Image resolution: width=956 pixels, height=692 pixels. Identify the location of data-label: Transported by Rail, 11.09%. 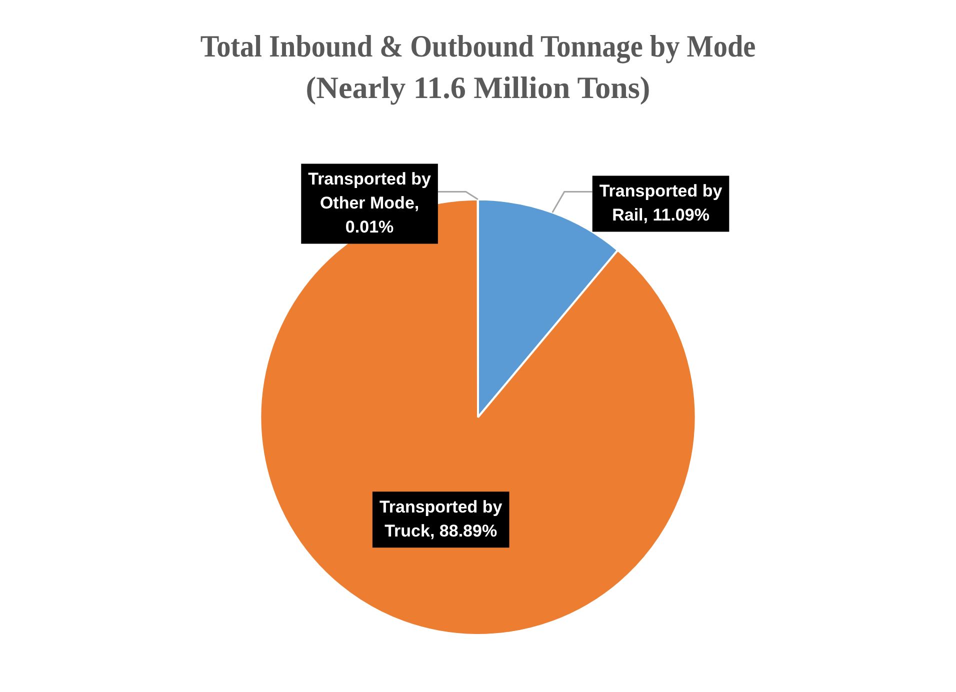
(661, 202).